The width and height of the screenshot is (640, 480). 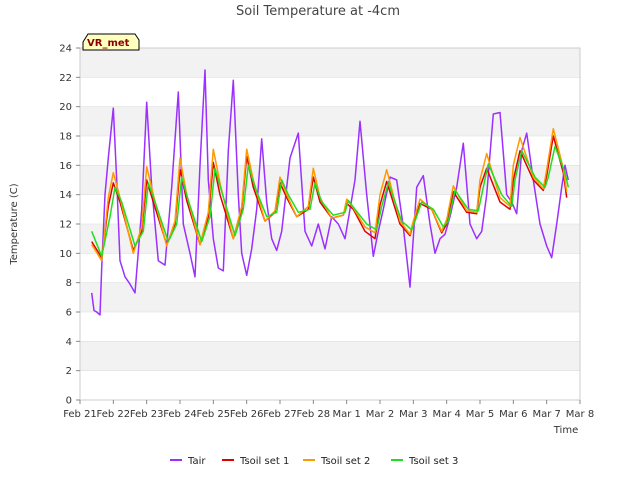 What do you see at coordinates (314, 461) in the screenshot?
I see `legend: Tair Tsoil set 1 Tsoil set 2 Tsoil set 3` at bounding box center [314, 461].